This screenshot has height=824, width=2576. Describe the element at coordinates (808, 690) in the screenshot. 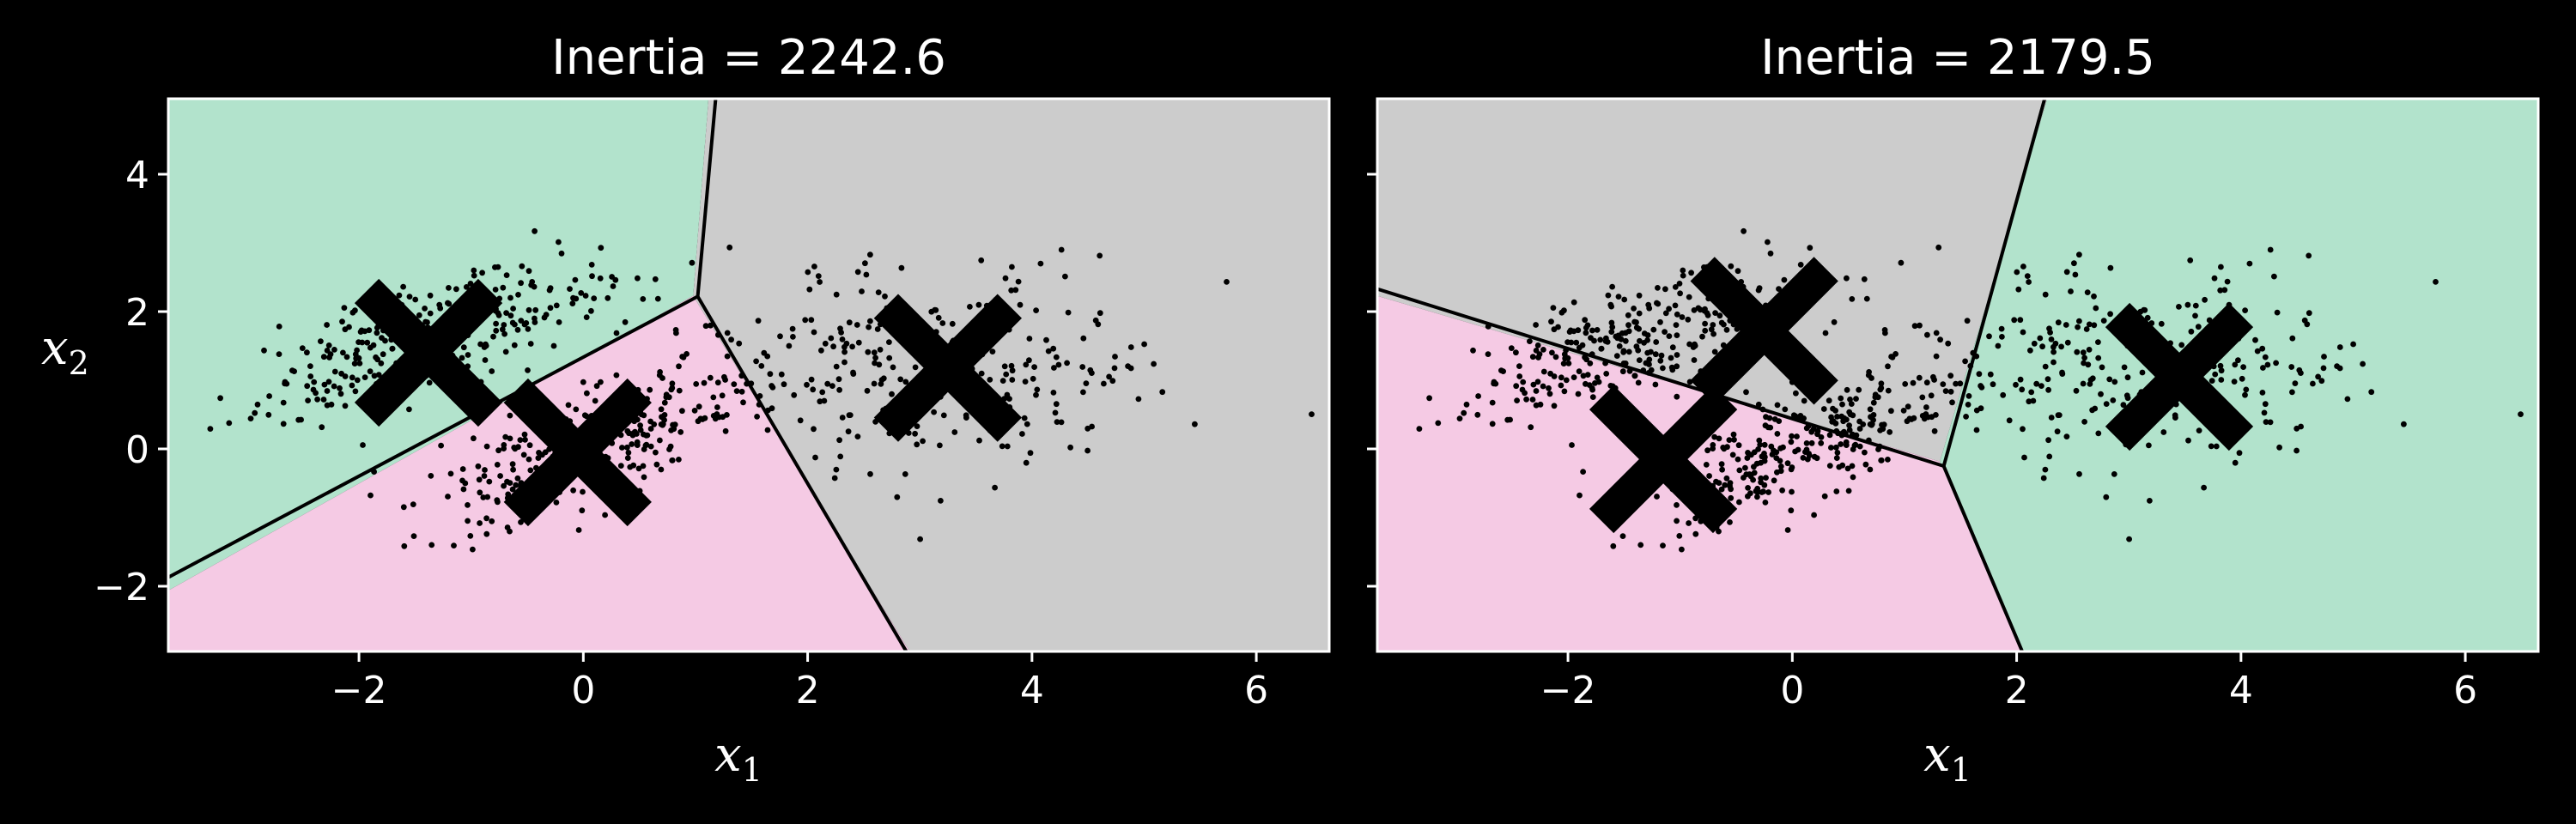

I see `x-tick-label: 2` at that location.